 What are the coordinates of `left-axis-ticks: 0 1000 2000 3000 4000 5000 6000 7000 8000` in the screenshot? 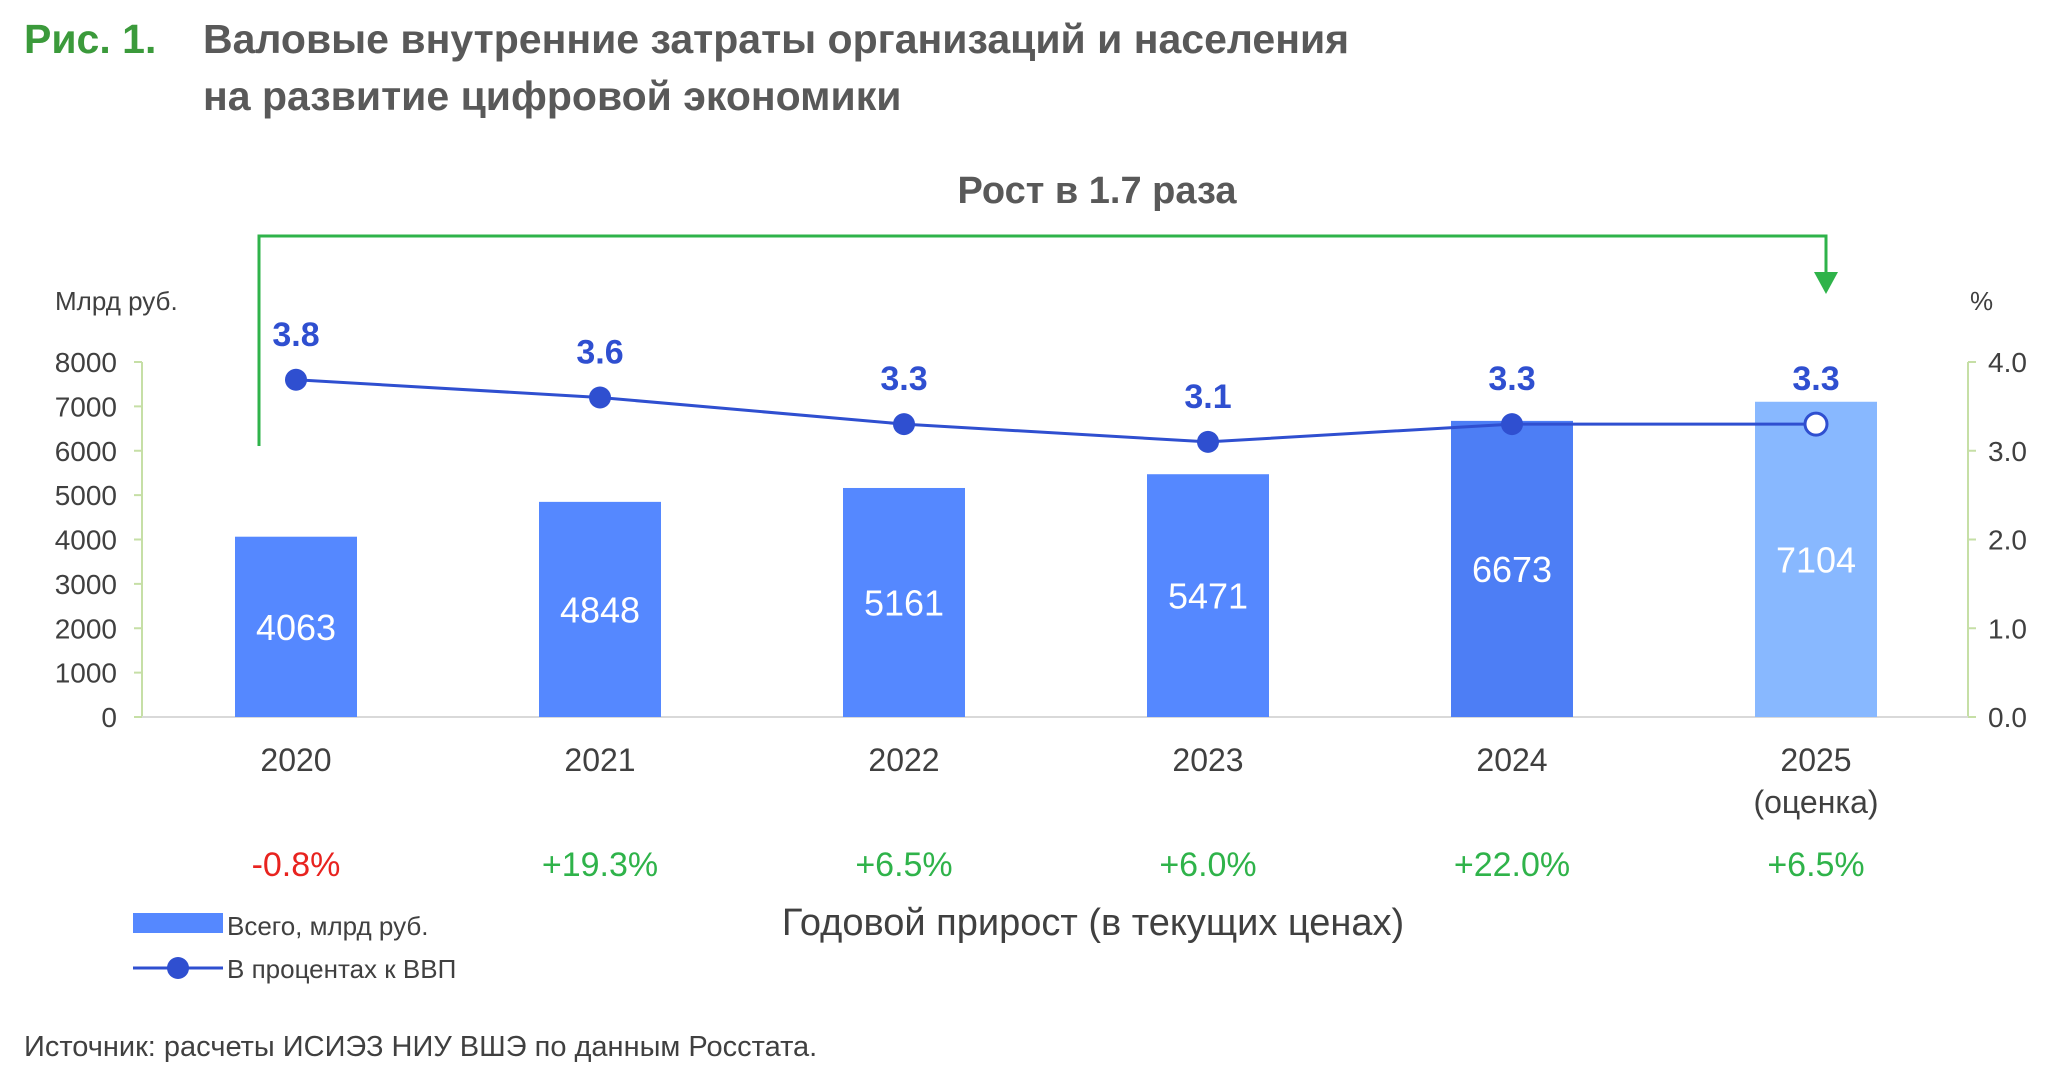 It's located at (98, 540).